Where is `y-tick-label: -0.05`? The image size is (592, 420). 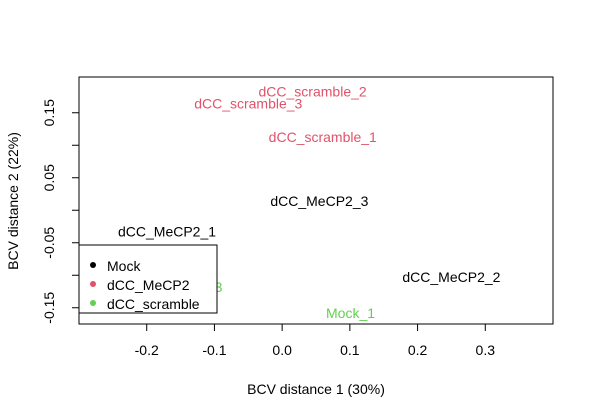 y-tick-label: -0.05 is located at coordinates (49, 243).